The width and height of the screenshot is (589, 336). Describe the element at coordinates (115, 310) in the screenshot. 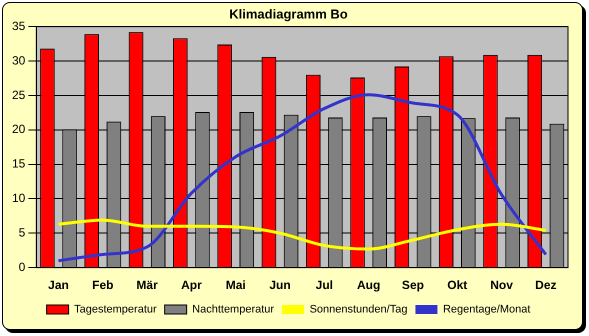

I see `legend-label: Tagestemperatur` at that location.